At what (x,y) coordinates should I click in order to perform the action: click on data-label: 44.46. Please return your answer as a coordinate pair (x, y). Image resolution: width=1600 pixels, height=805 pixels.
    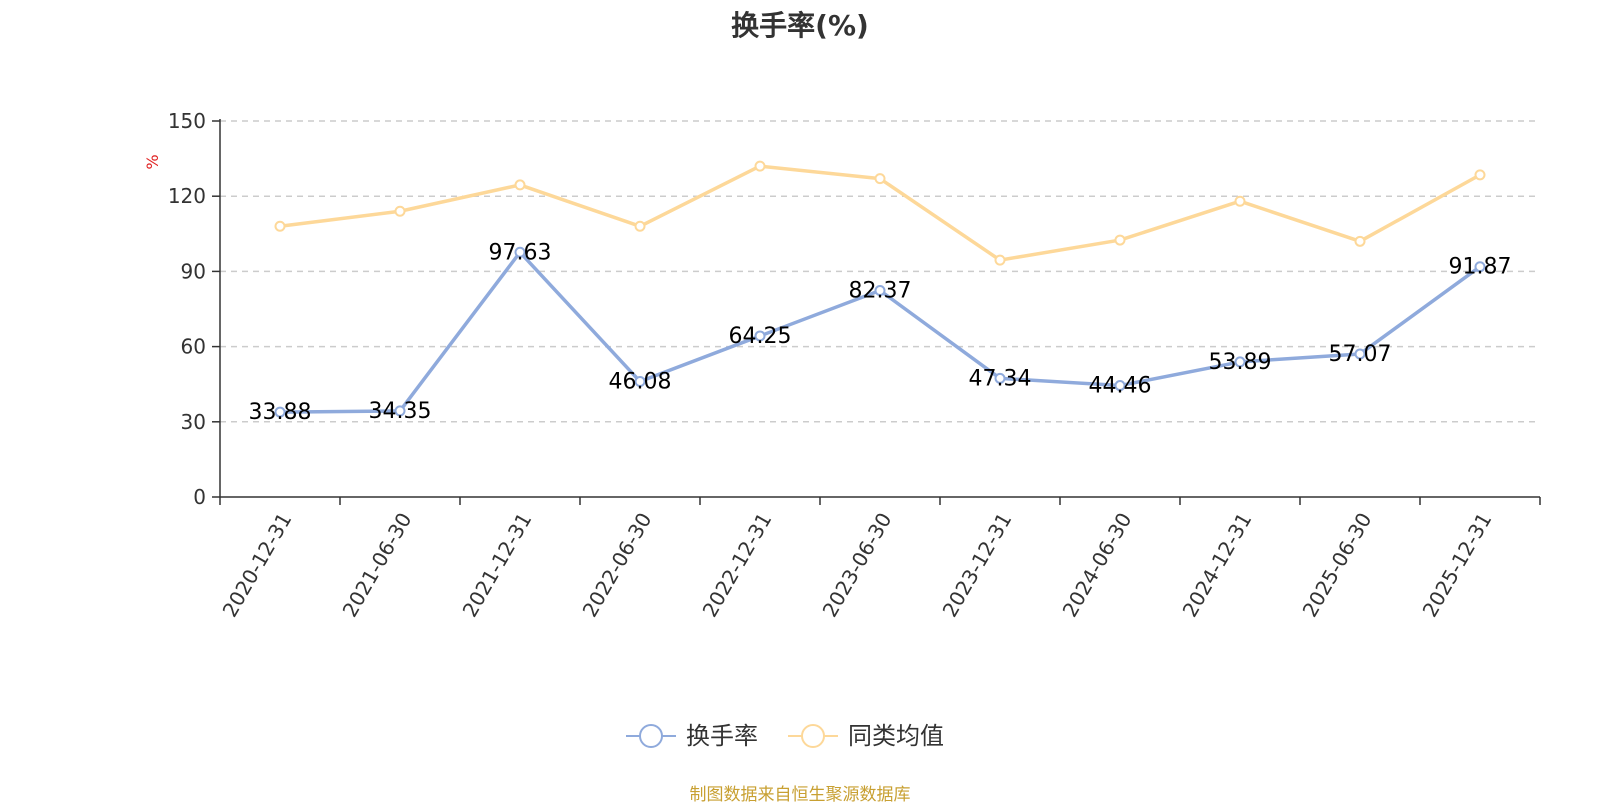
    Looking at the image, I should click on (1120, 386).